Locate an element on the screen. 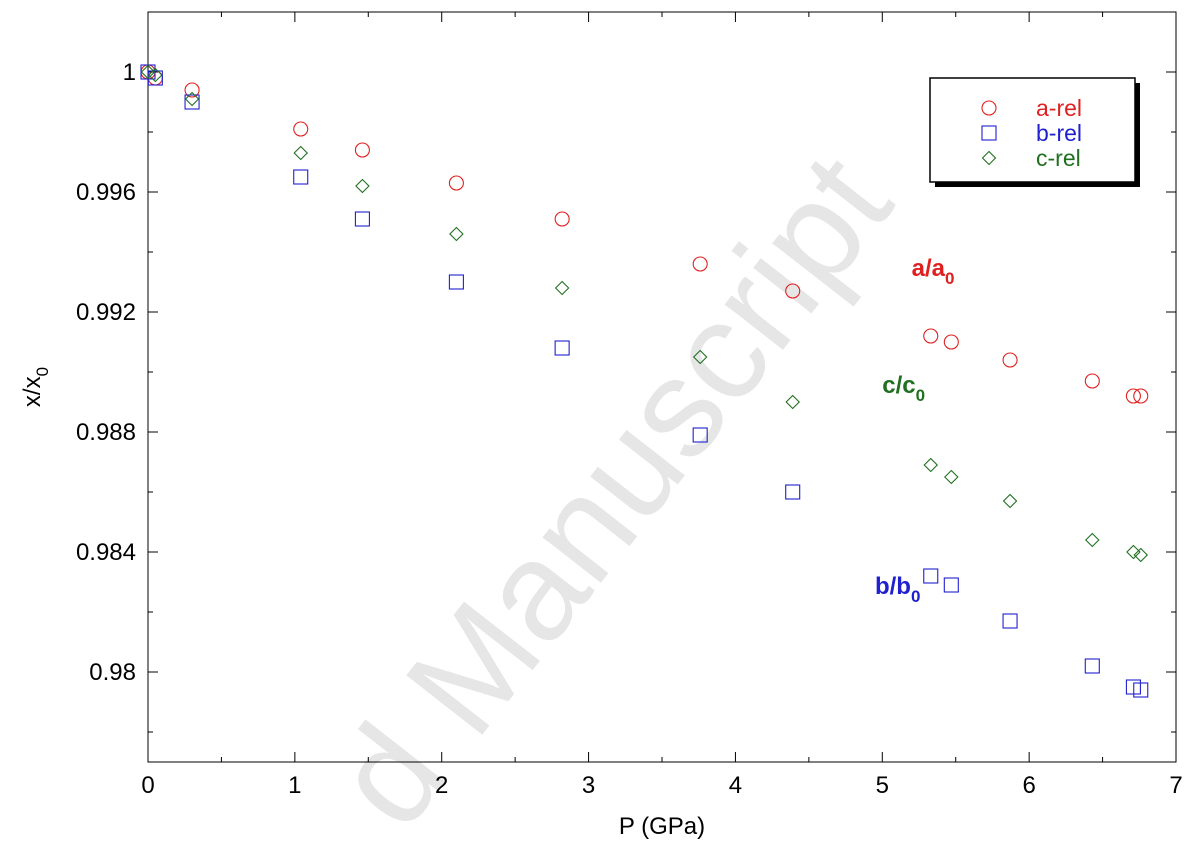 Image resolution: width=1189 pixels, height=842 pixels. x-tick-label: 3 is located at coordinates (588, 785).